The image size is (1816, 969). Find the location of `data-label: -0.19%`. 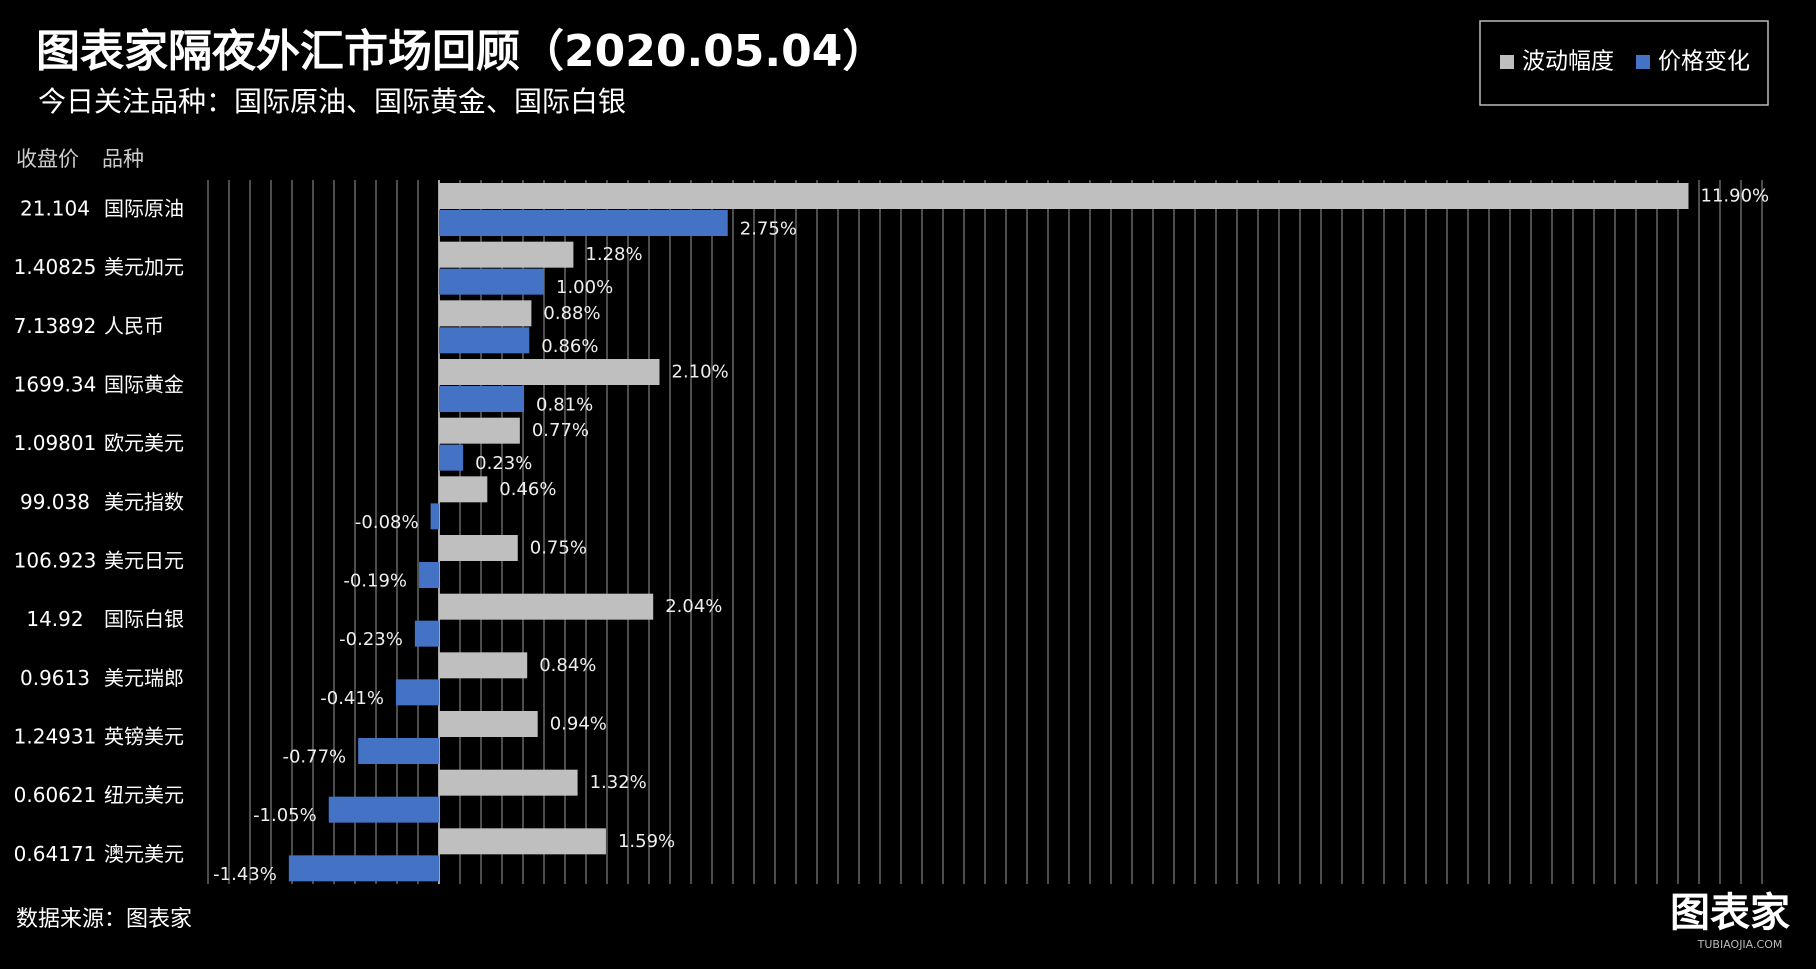

data-label: -0.19% is located at coordinates (375, 581).